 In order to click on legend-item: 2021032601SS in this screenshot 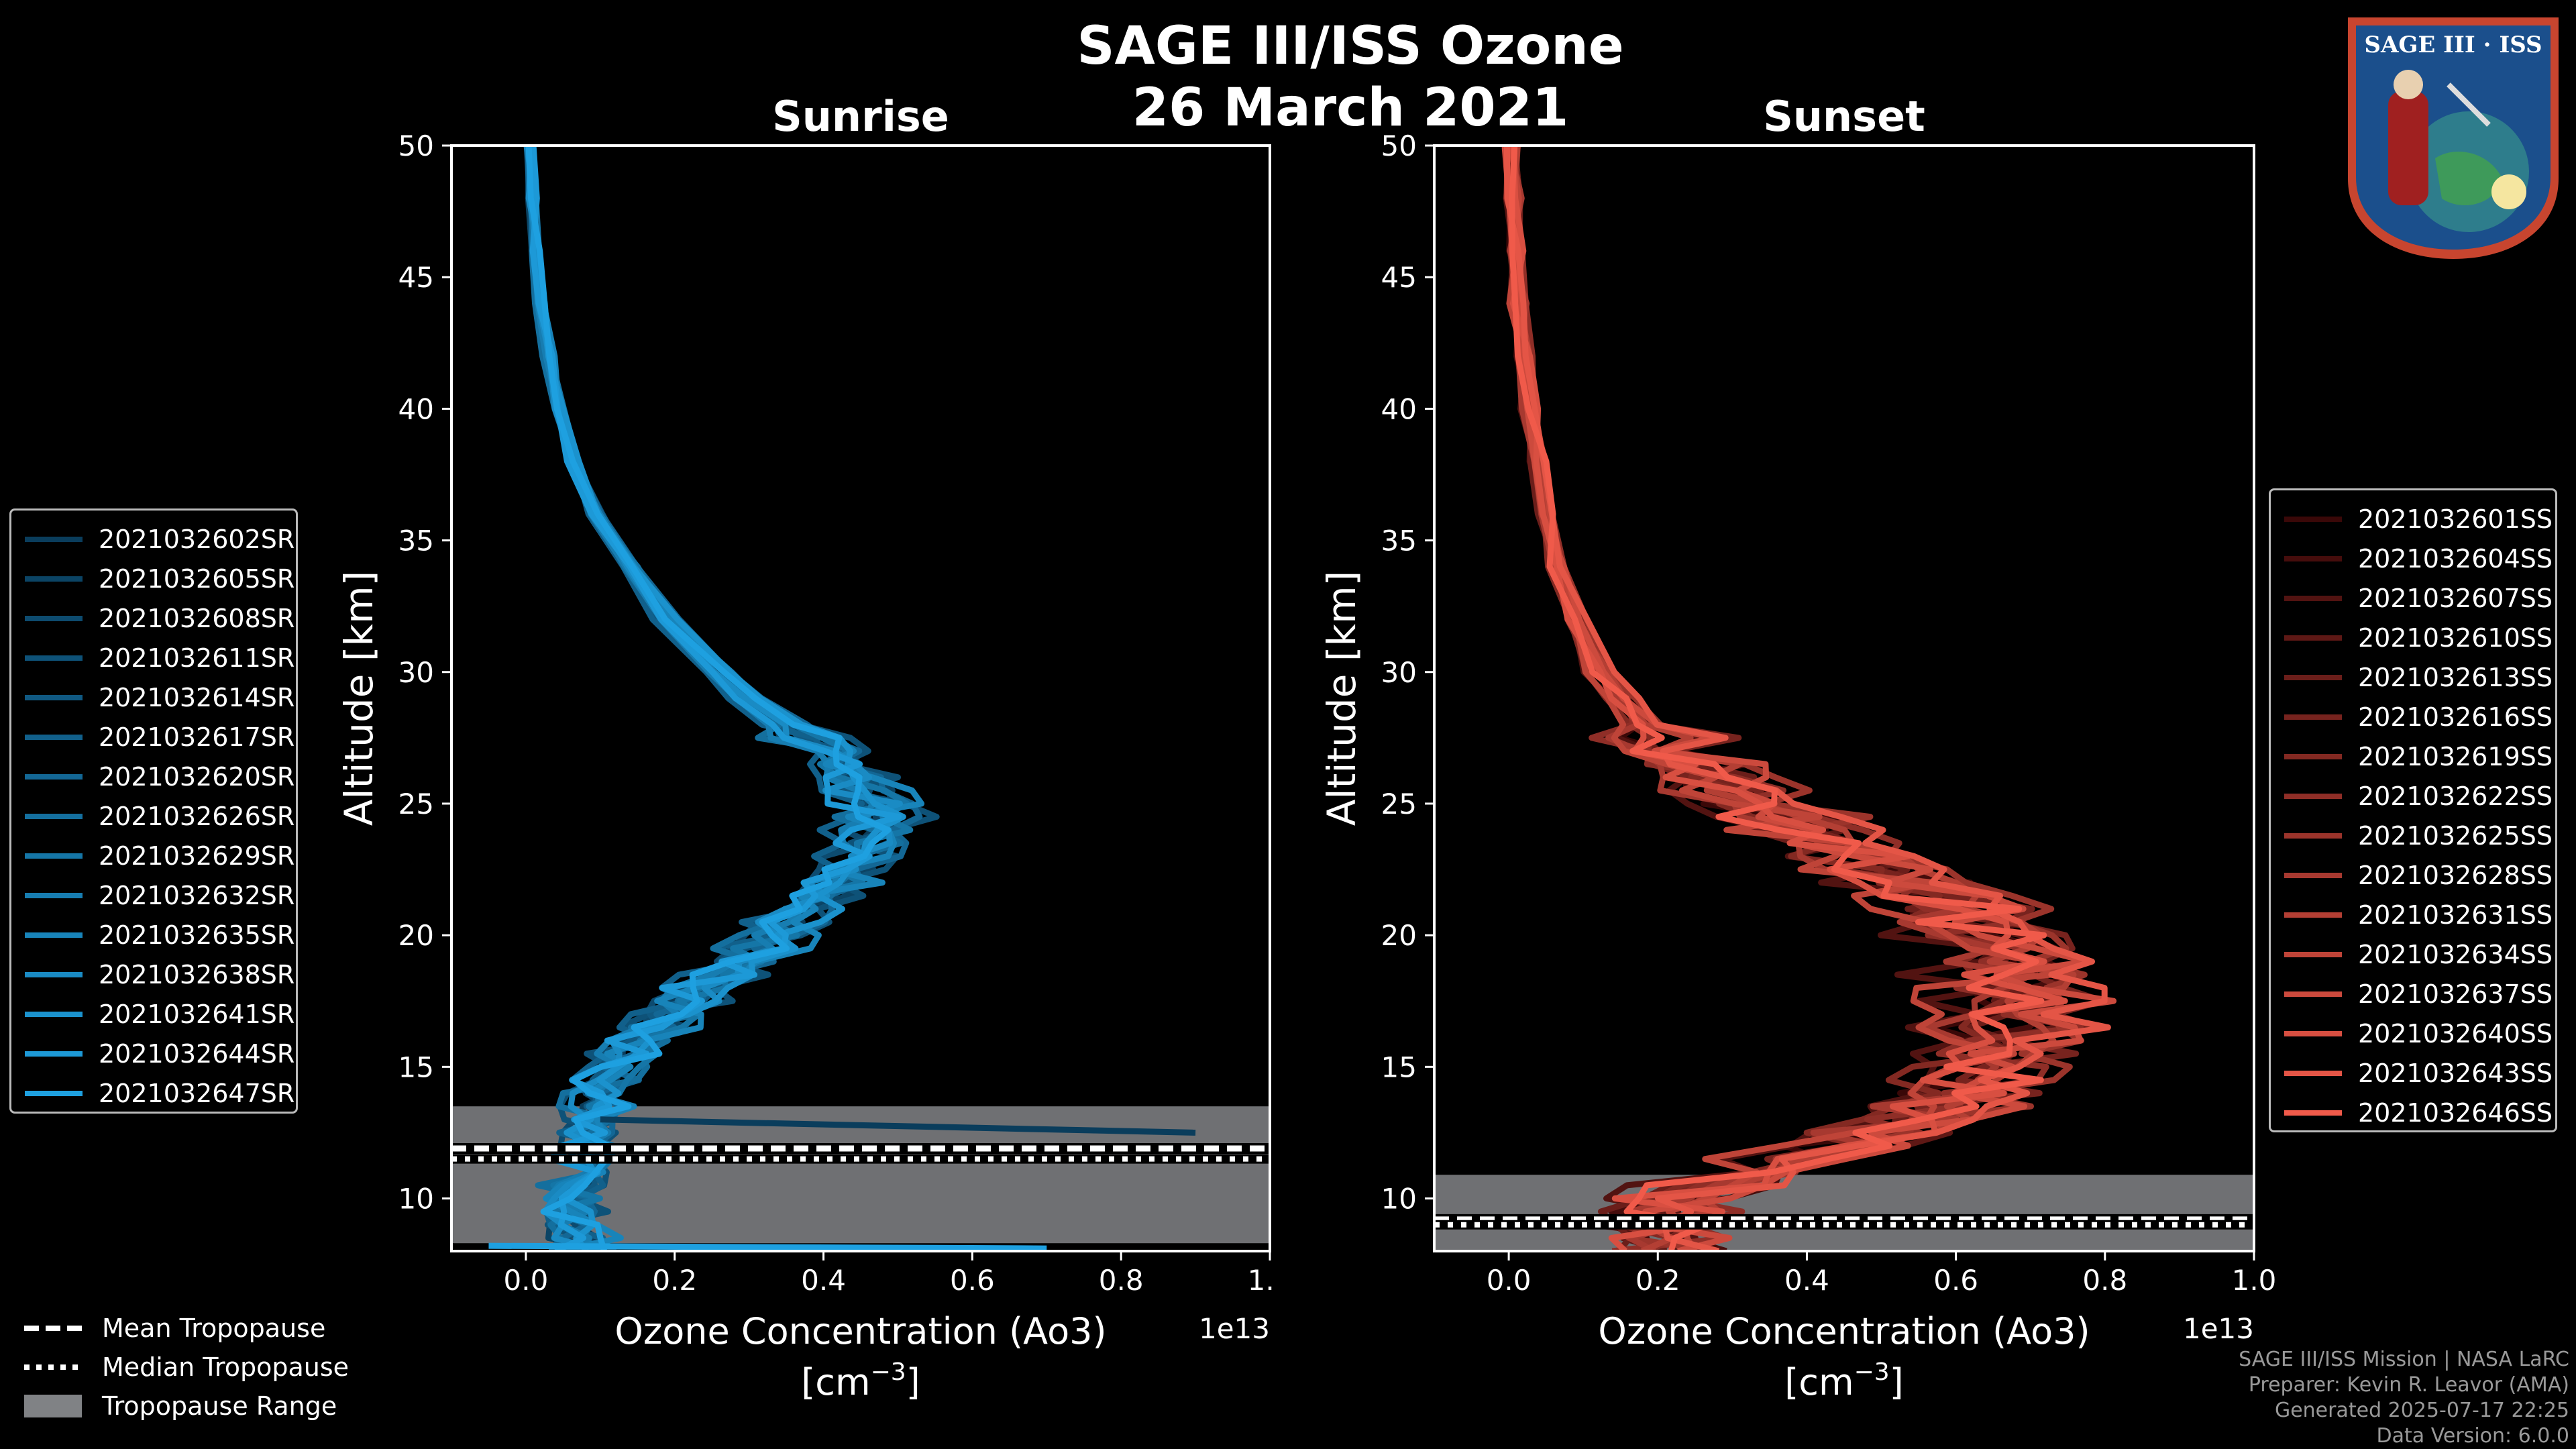, I will do `click(2418, 519)`.